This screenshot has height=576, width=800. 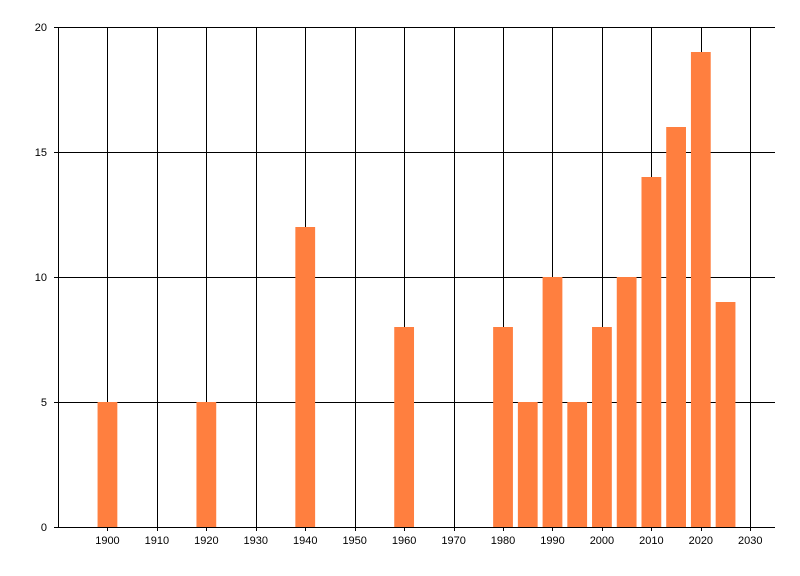 What do you see at coordinates (44, 528) in the screenshot?
I see `y-tick-label: 0` at bounding box center [44, 528].